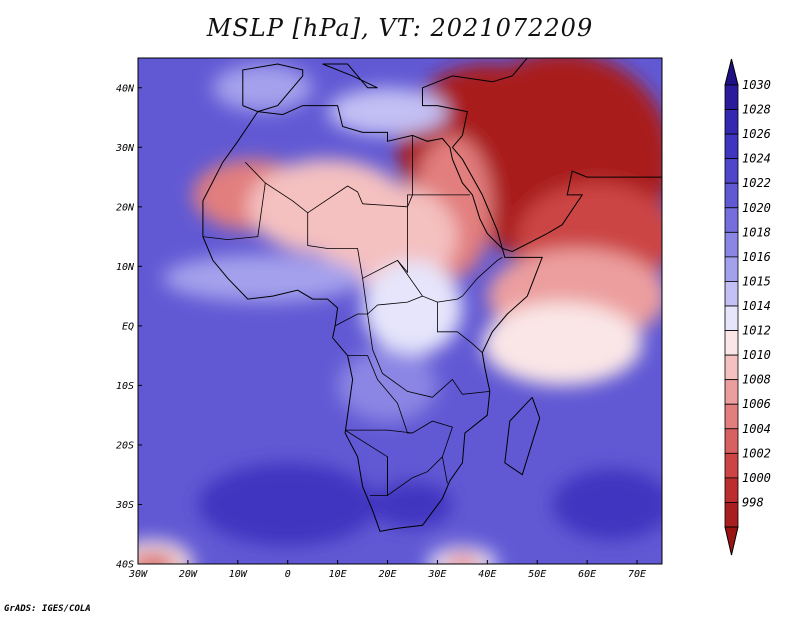 The width and height of the screenshot is (800, 618). What do you see at coordinates (756, 110) in the screenshot?
I see `colorbar-label: 1028` at bounding box center [756, 110].